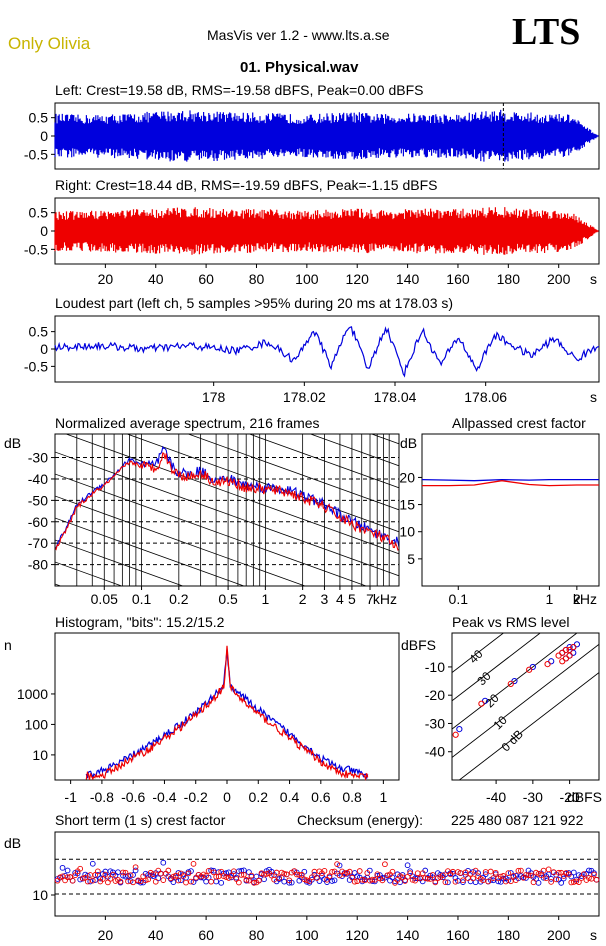 The height and width of the screenshot is (946, 606). What do you see at coordinates (509, 935) in the screenshot?
I see `crest-xtick-label: 180` at bounding box center [509, 935].